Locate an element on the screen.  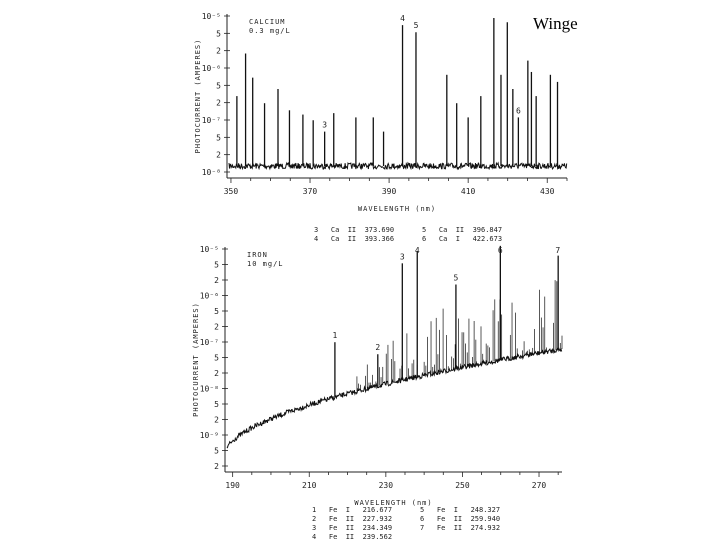
x-tick-label: 230 is located at coordinates (386, 485).